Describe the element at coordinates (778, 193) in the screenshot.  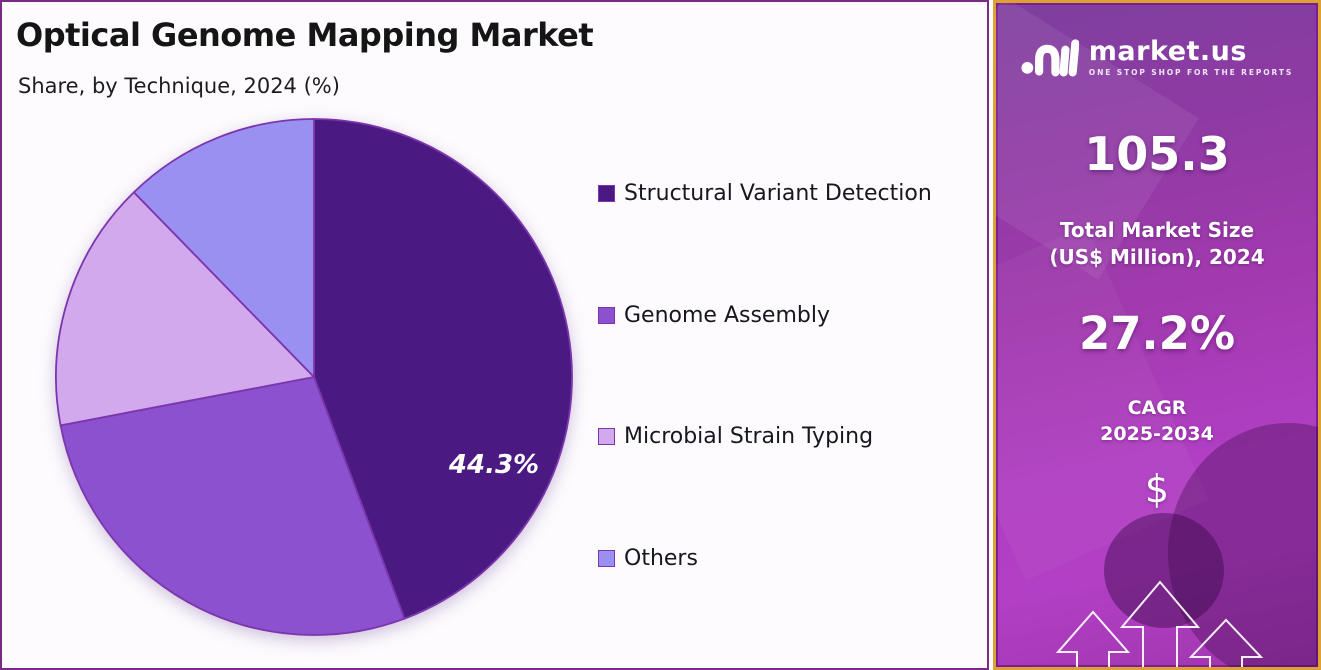
I see `legend-label: Structural Variant Detection` at that location.